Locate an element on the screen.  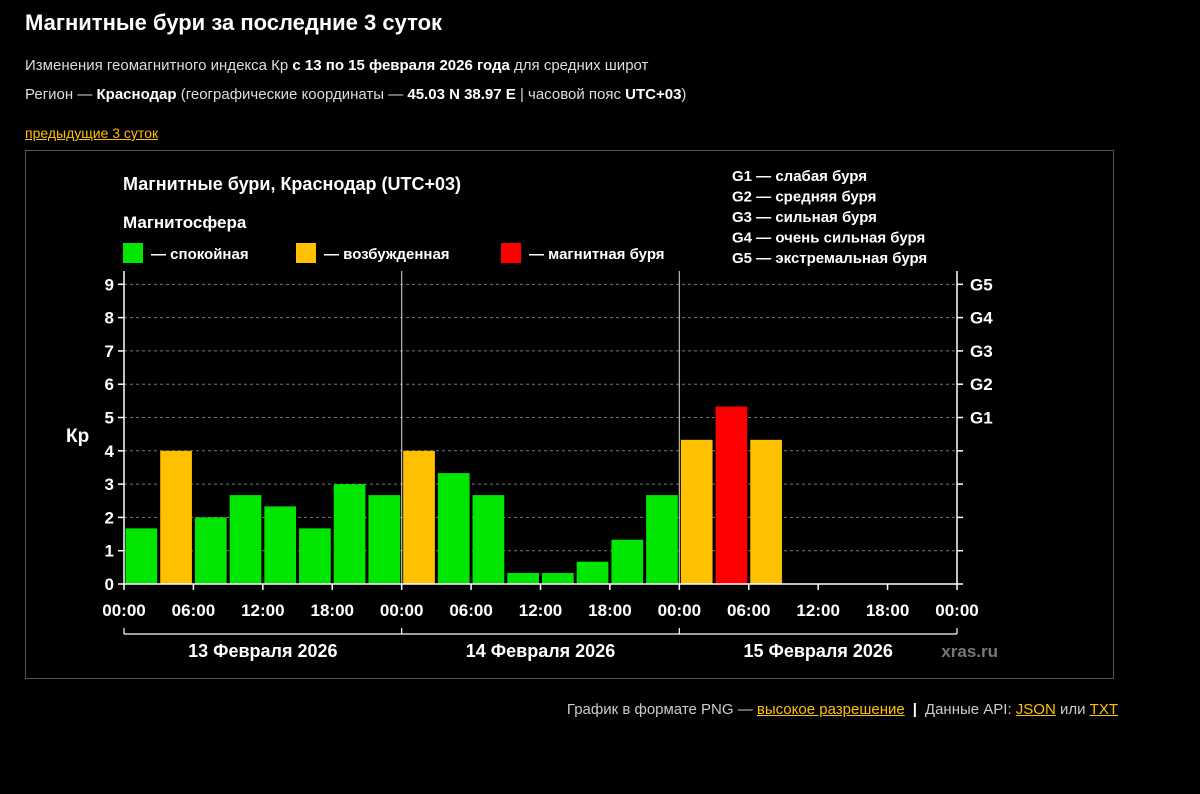
g-scale-tick-label: G5 is located at coordinates (981, 284).